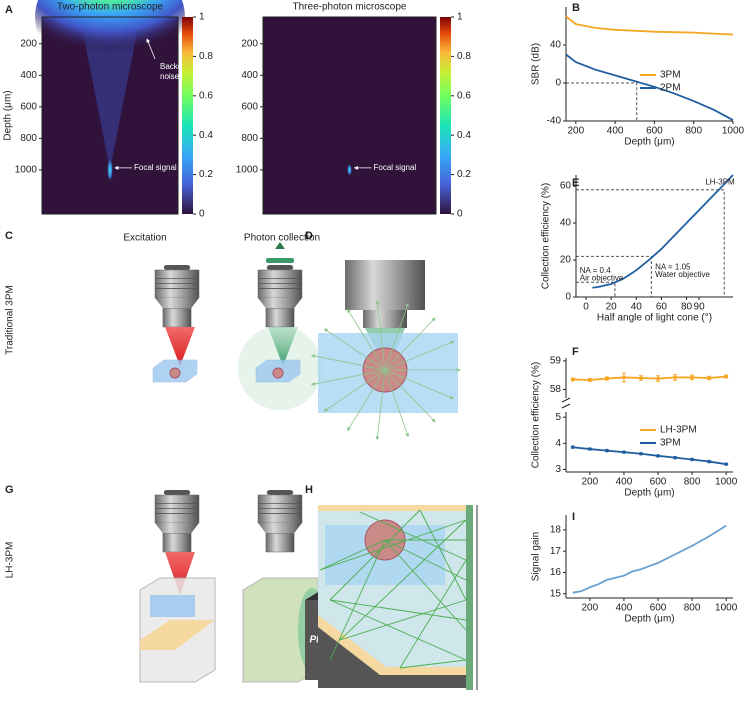 This screenshot has width=749, height=712. I want to click on heatmap-background, so click(349, 115).